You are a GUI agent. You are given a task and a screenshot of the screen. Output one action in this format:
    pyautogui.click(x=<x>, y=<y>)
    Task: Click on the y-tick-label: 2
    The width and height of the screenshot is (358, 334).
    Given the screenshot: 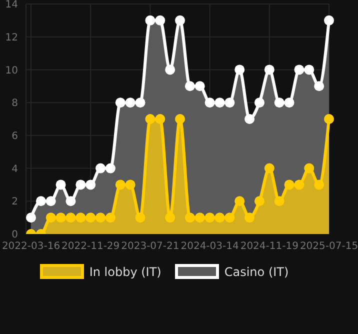 What is the action you would take?
    pyautogui.click(x=15, y=202)
    